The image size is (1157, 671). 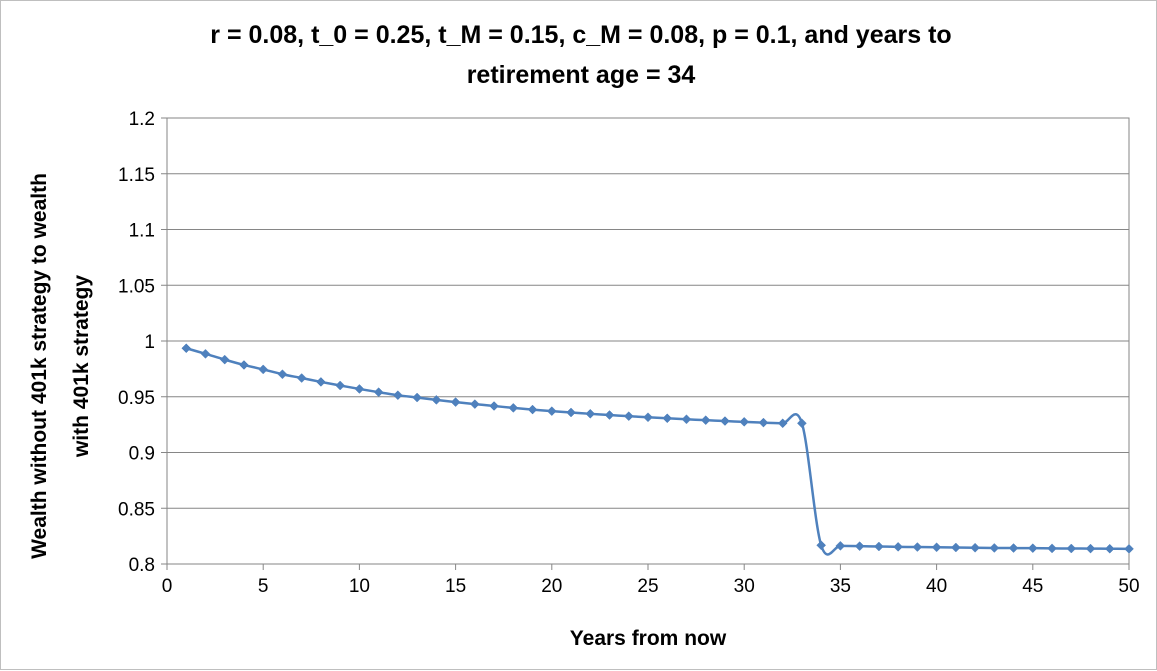 What do you see at coordinates (142, 454) in the screenshot?
I see `y-tick-label: 0.9` at bounding box center [142, 454].